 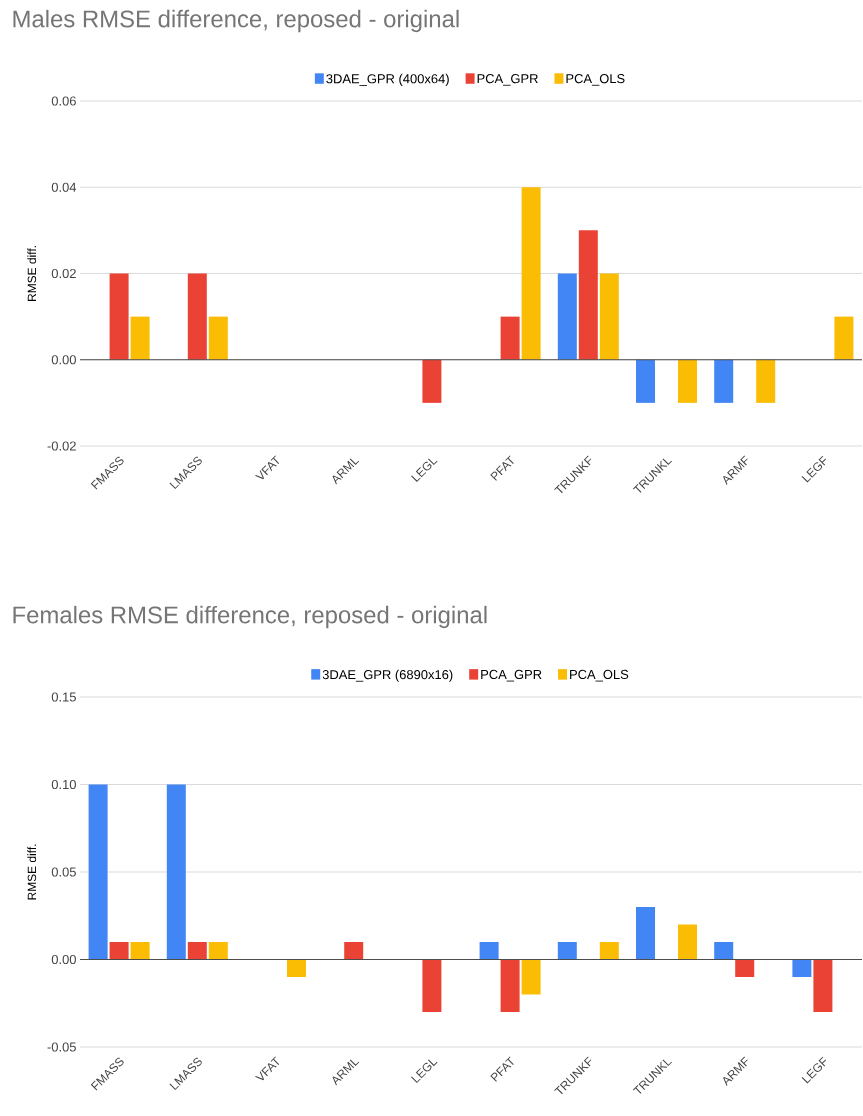 What do you see at coordinates (63, 872) in the screenshot?
I see `y-tick-label: 0.05` at bounding box center [63, 872].